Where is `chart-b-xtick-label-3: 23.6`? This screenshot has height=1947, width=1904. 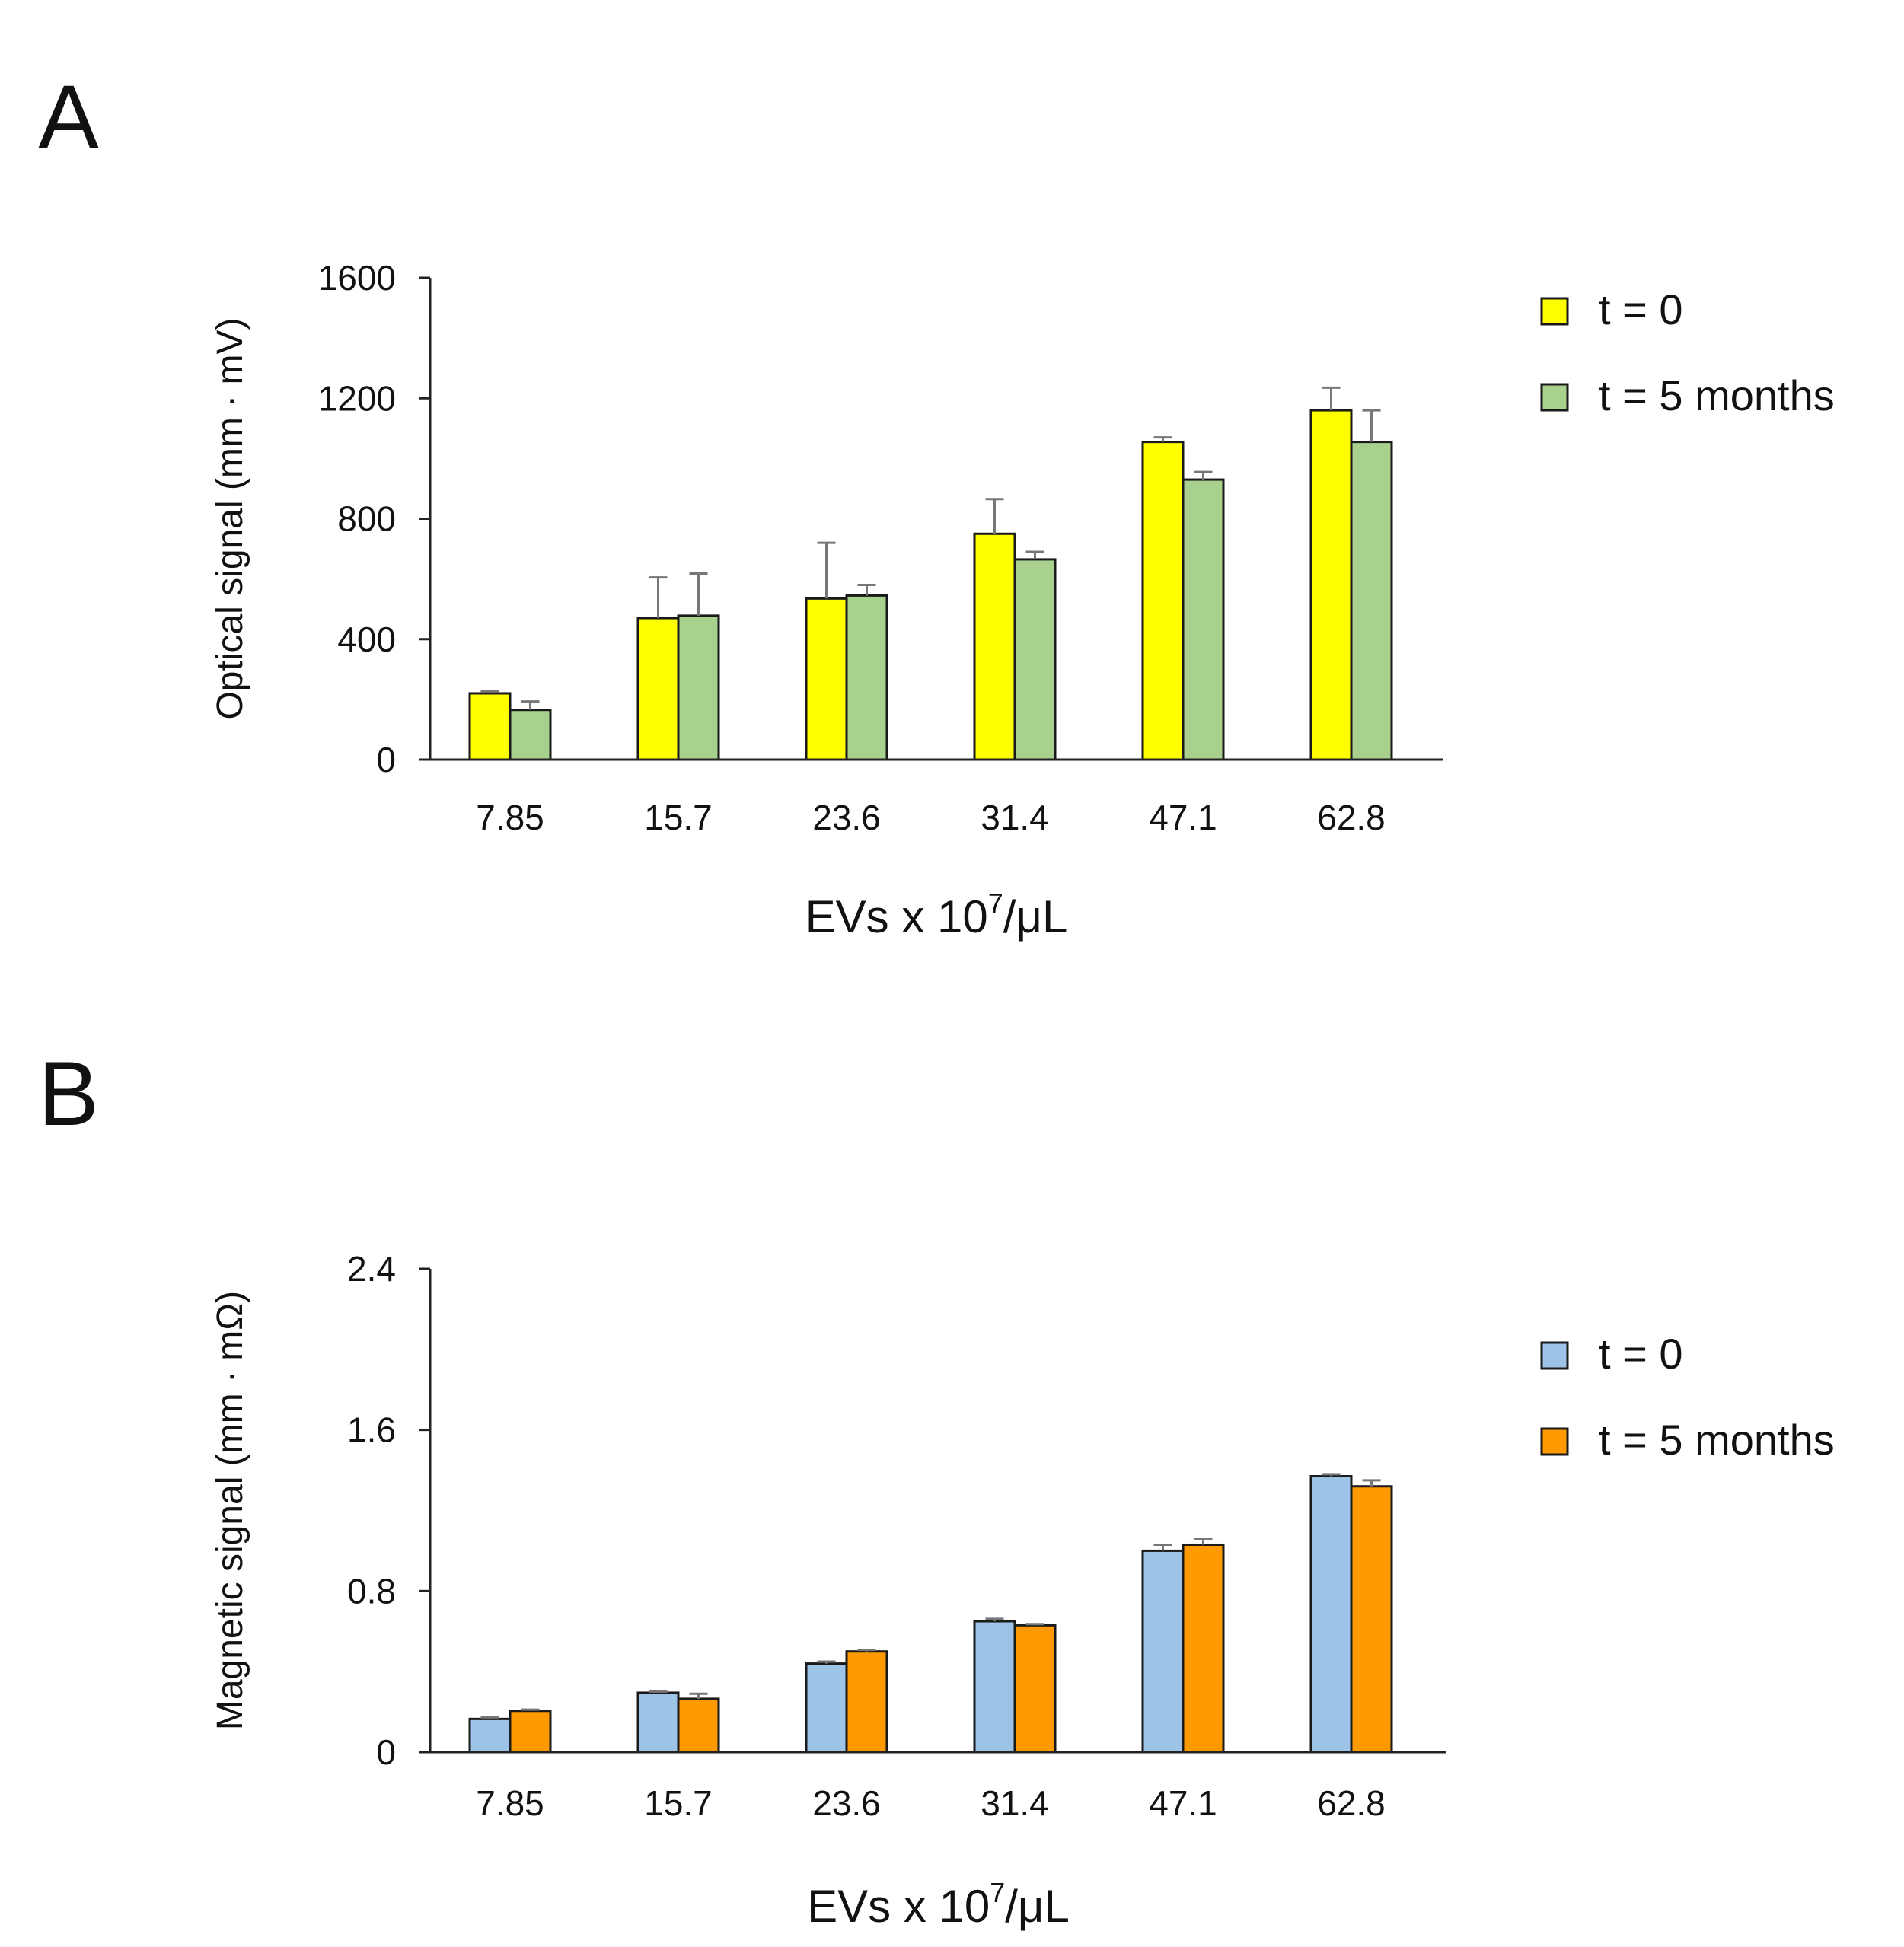 chart-b-xtick-label-3: 23.6 is located at coordinates (846, 1803).